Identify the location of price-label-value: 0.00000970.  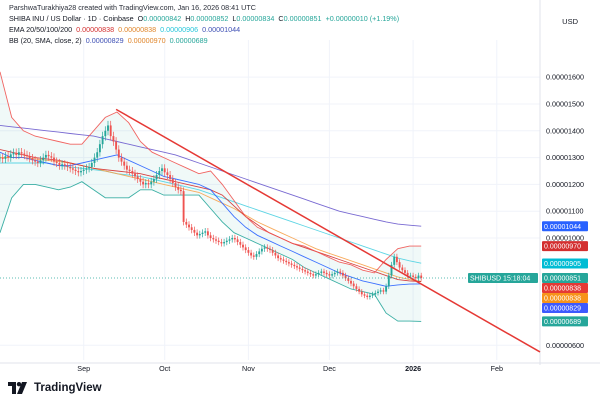
(562, 247).